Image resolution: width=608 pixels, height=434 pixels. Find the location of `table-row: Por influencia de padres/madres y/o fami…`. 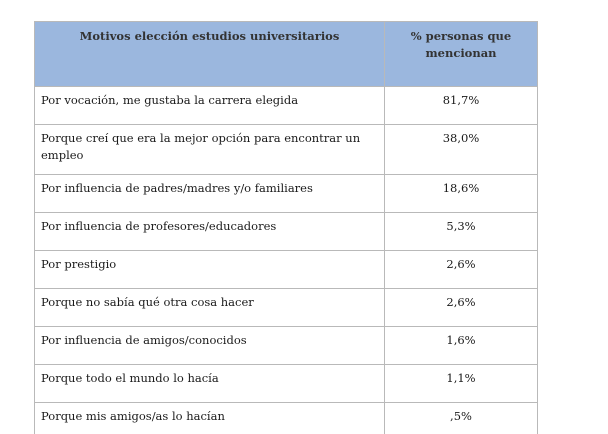

table-row: Por influencia de padres/madres y/o fami… is located at coordinates (286, 193).